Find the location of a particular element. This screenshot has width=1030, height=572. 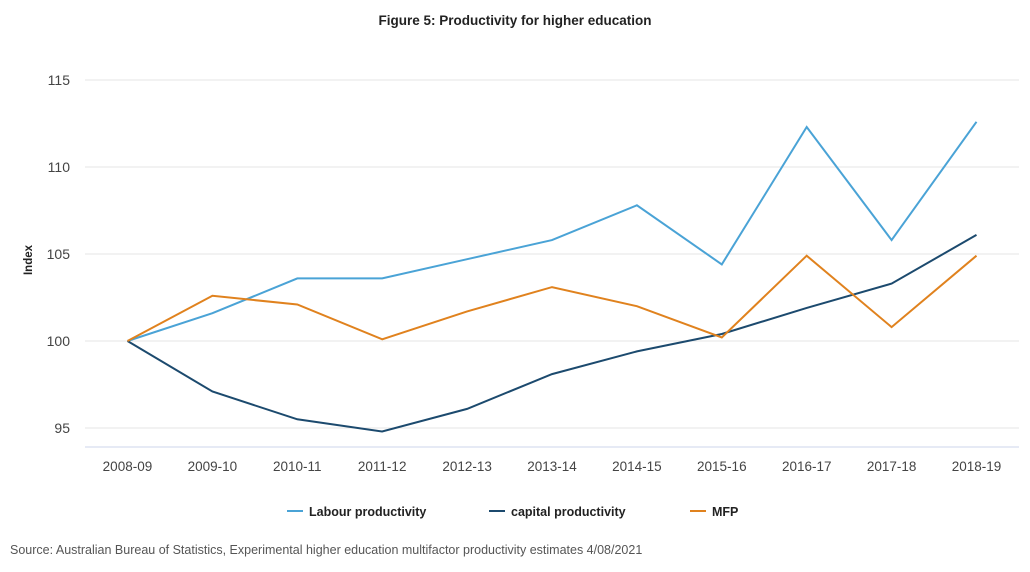

x-tick-label: 2009-10 is located at coordinates (213, 466).